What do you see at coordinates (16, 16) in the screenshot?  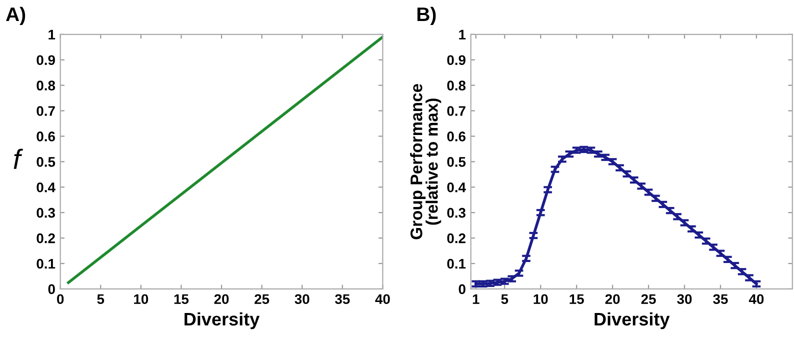 I see `chart-title: A)` at bounding box center [16, 16].